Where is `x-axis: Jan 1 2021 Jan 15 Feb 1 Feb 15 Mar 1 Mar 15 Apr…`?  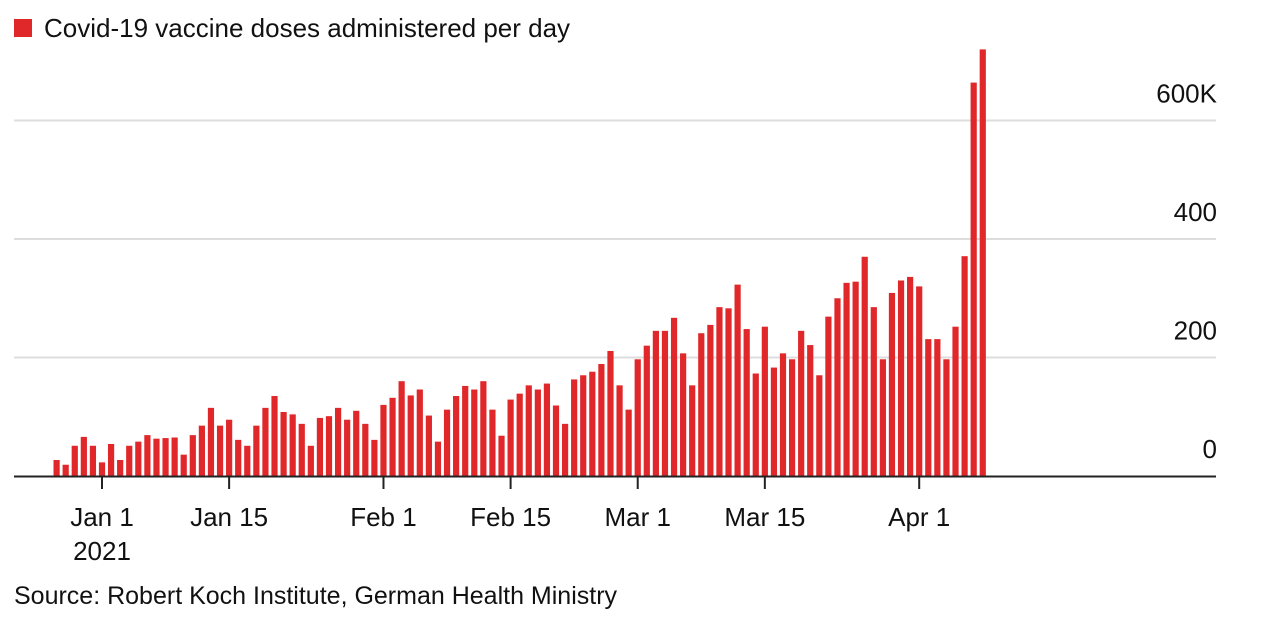
x-axis: Jan 1 2021 Jan 15 Feb 1 Feb 15 Mar 1 Mar 15 Apr… is located at coordinates (615, 520).